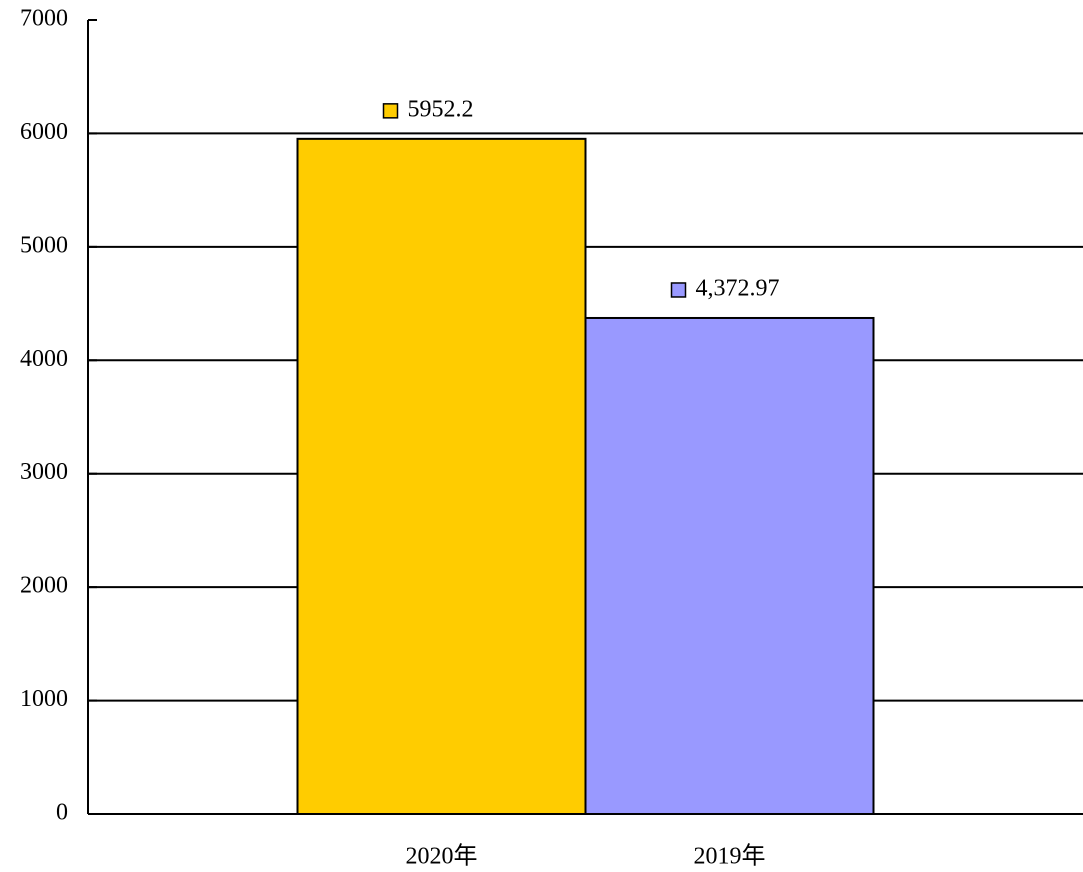 This screenshot has width=1083, height=872. I want to click on y-tick-label: 5000, so click(44, 245).